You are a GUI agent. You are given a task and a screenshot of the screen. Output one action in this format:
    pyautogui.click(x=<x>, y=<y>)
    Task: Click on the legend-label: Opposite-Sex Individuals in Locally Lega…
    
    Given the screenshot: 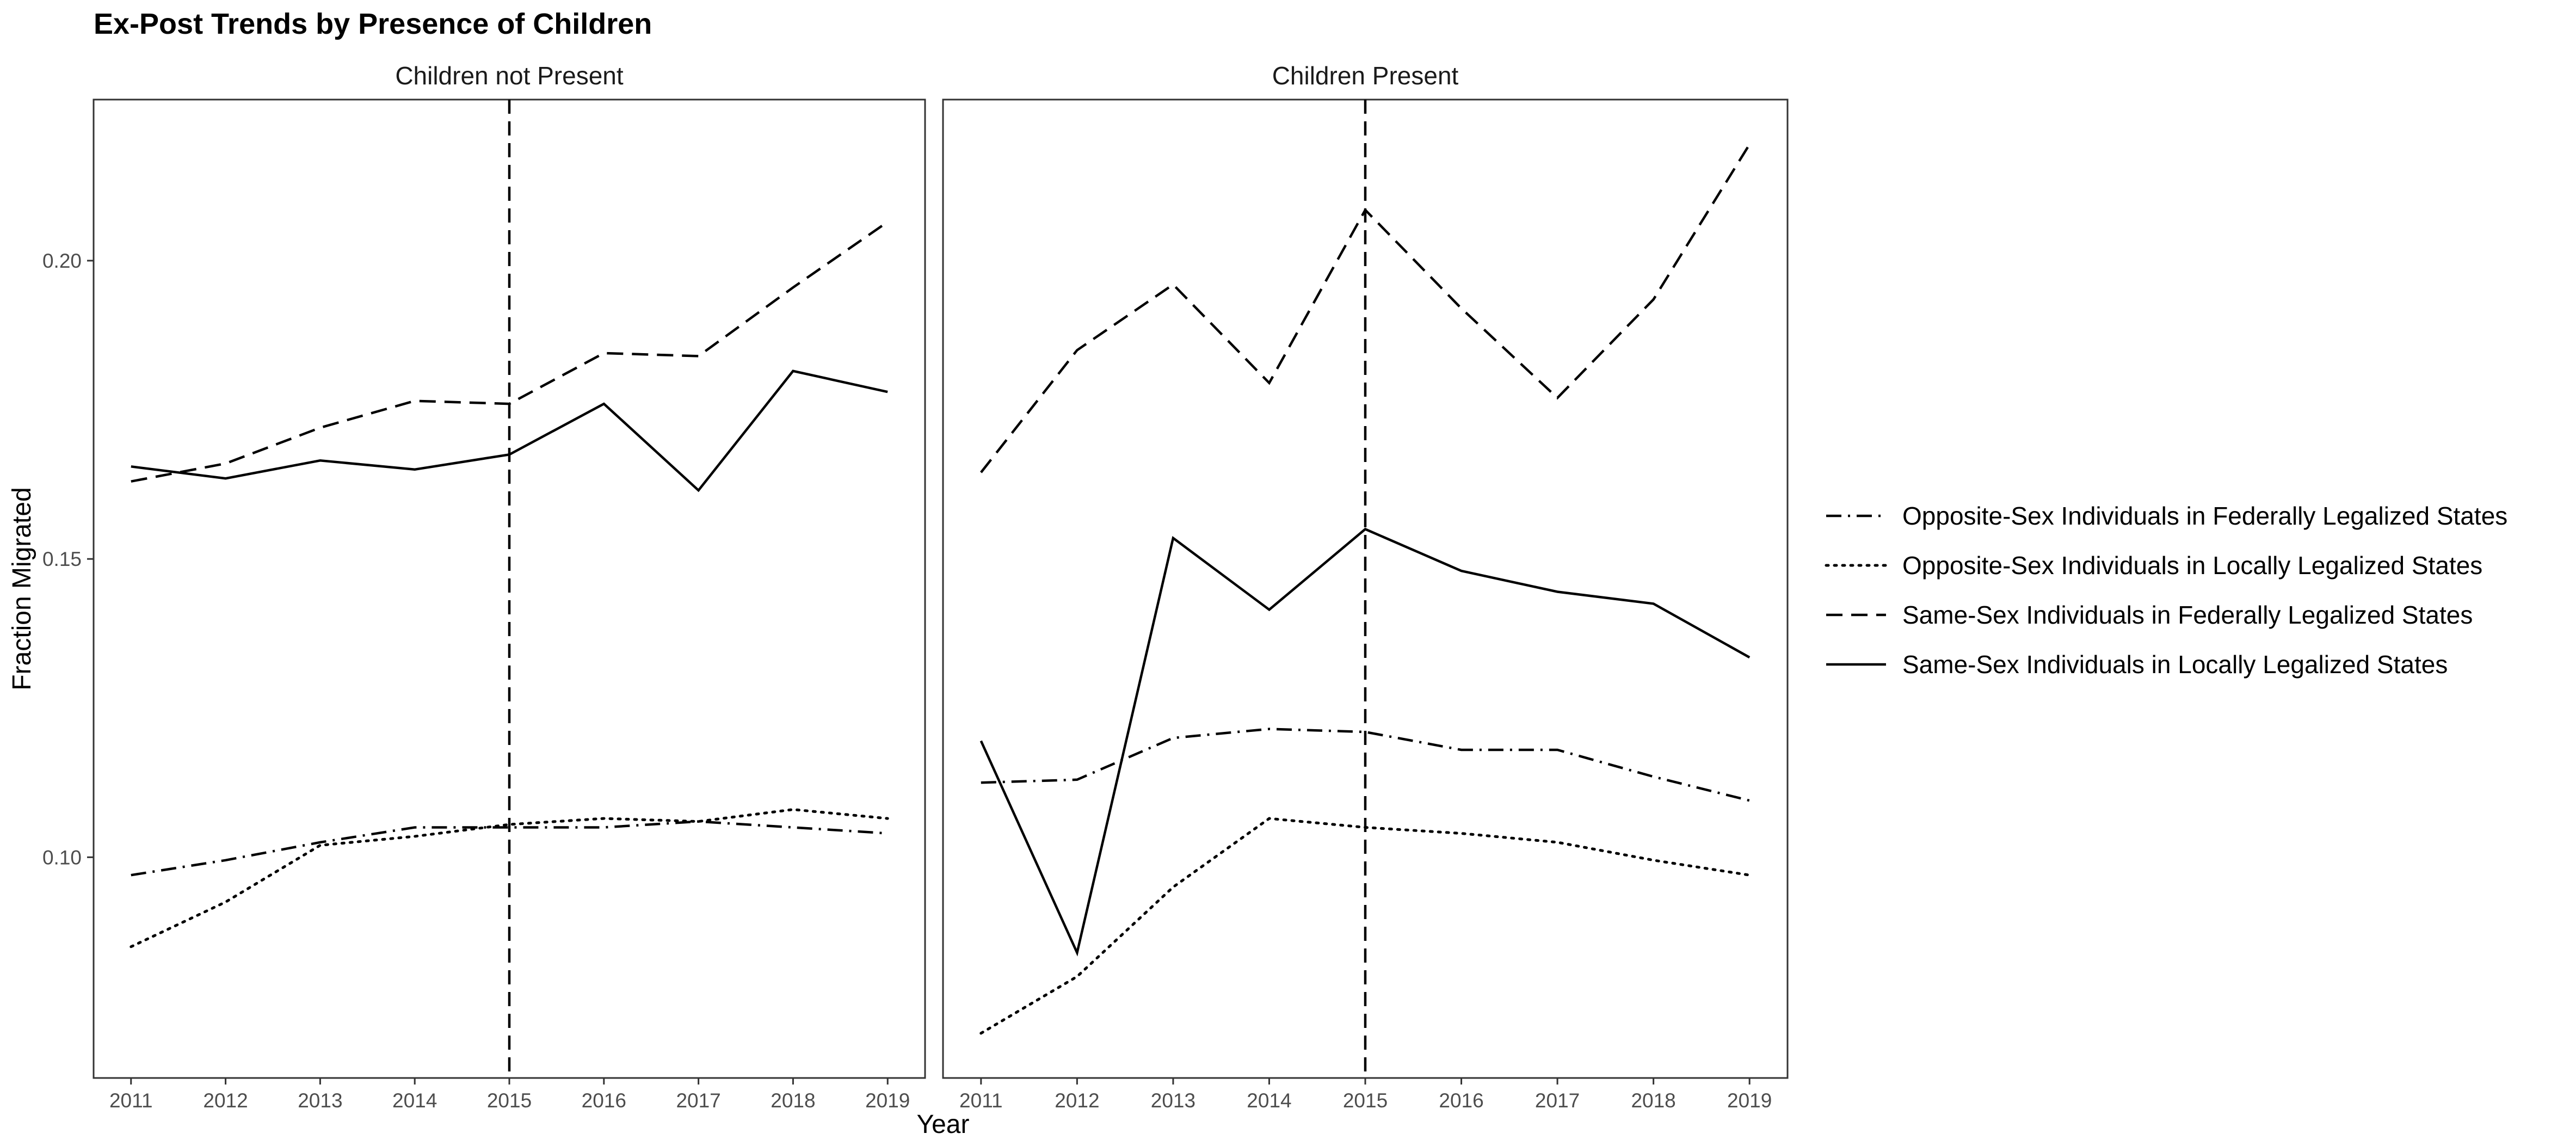 What is the action you would take?
    pyautogui.click(x=2192, y=565)
    